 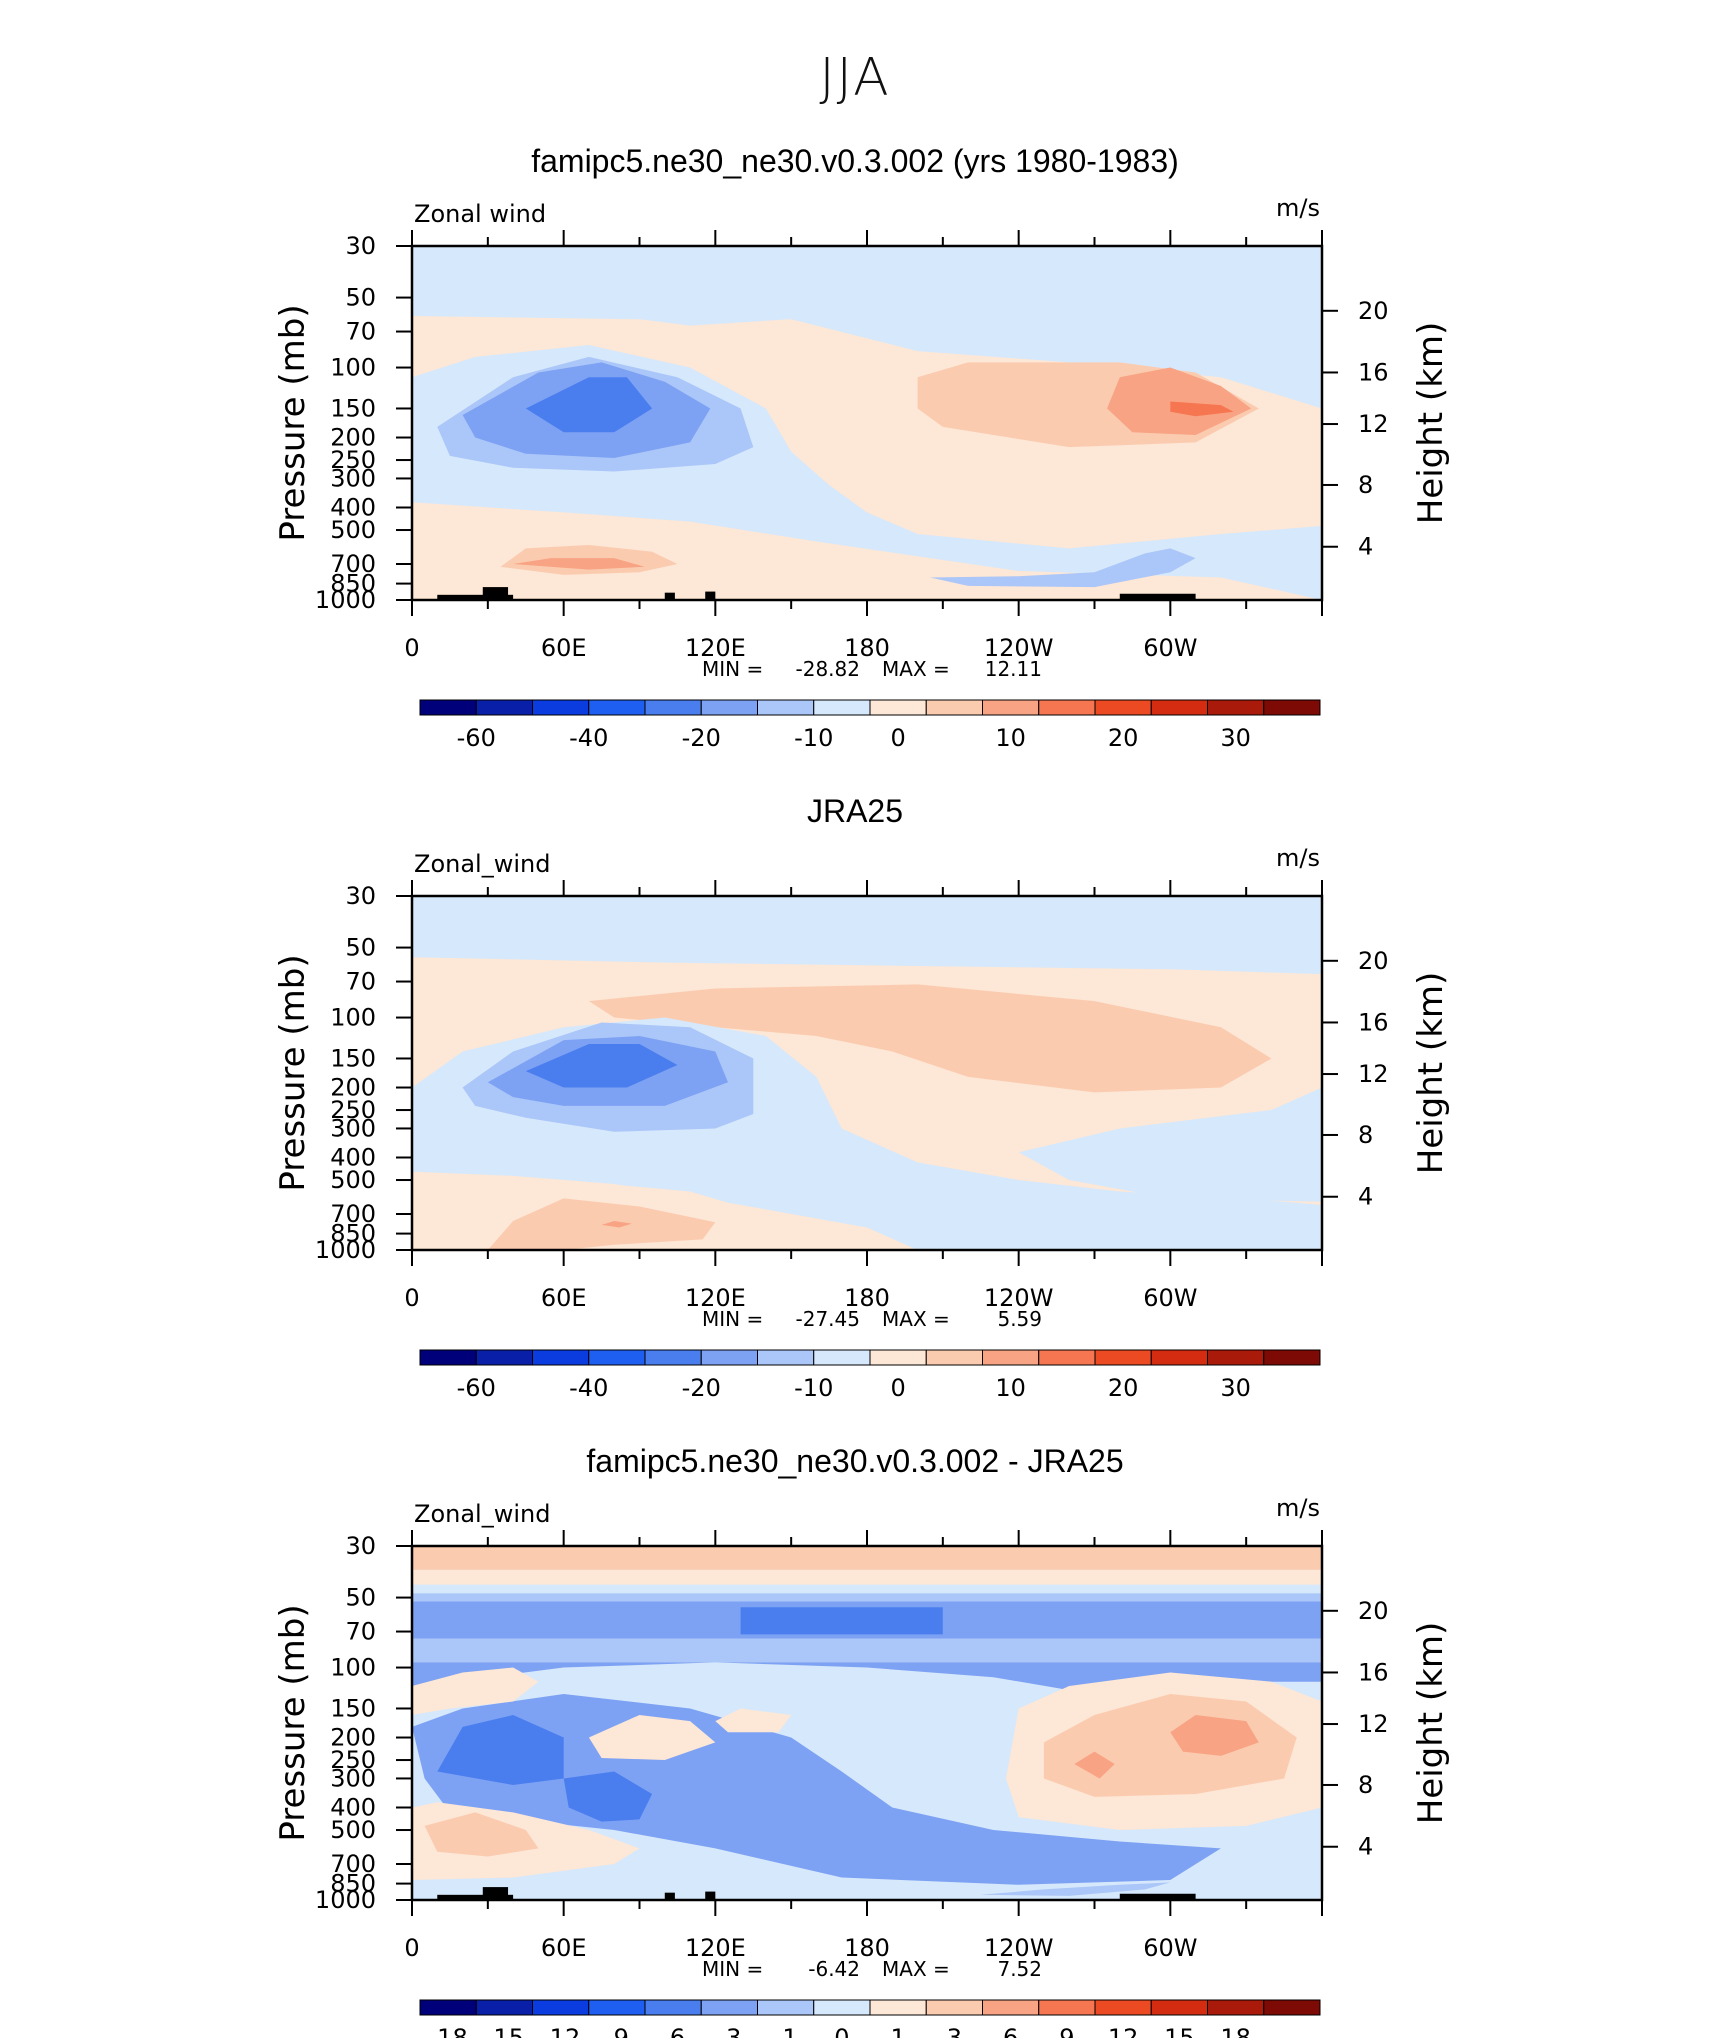 I want to click on colorbar-label: -15, so click(x=504, y=2031).